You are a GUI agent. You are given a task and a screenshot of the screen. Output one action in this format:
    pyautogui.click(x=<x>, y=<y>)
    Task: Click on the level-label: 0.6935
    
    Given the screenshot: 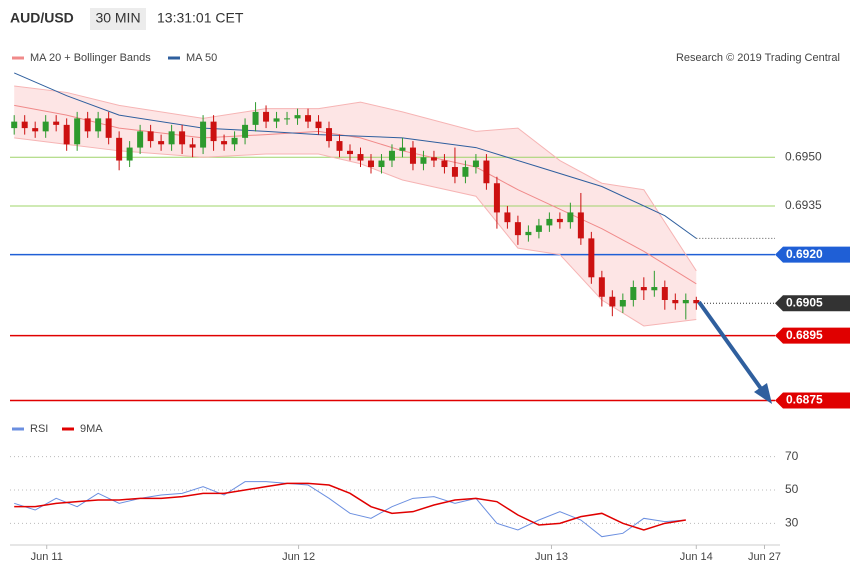 What is the action you would take?
    pyautogui.click(x=803, y=205)
    